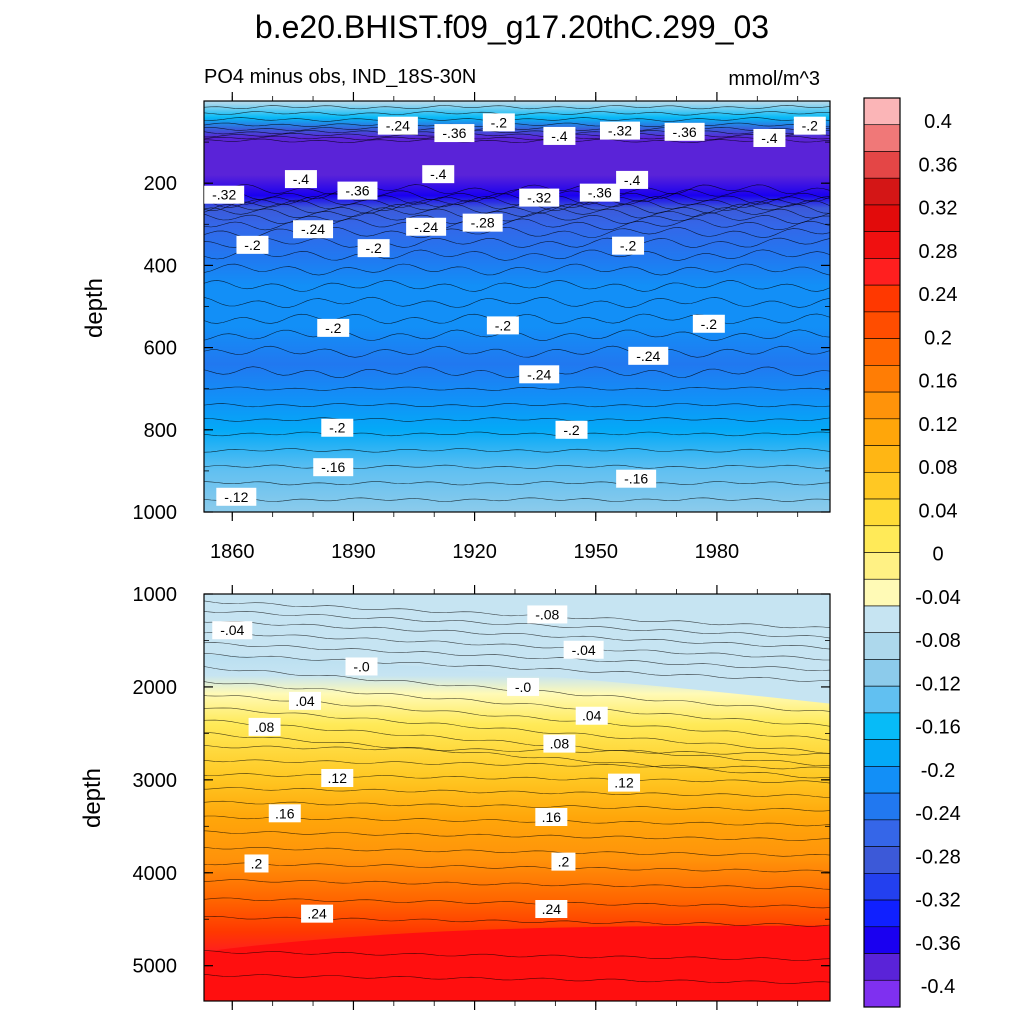 The height and width of the screenshot is (1024, 1024). I want to click on contour-label: -.08, so click(547, 614).